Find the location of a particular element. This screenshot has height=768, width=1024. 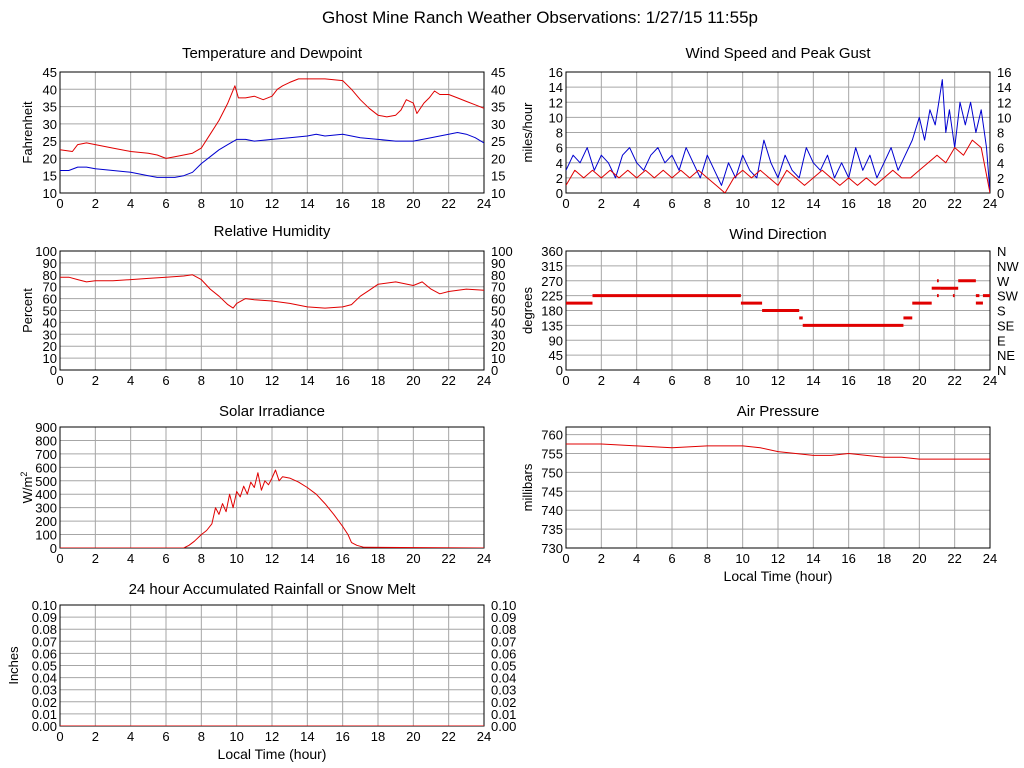

pressure-x-axis-label: Local Time (hour) is located at coordinates (778, 576).